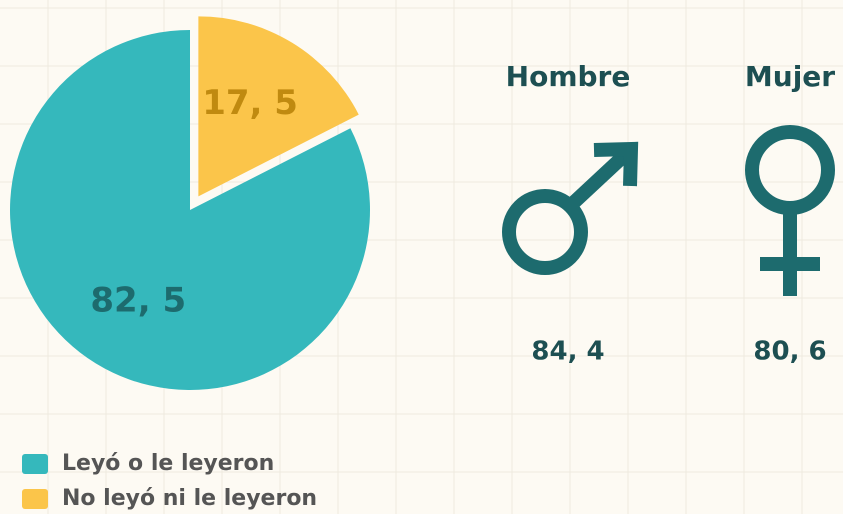 The height and width of the screenshot is (514, 843). I want to click on legend-label: Leyó o le leyeron, so click(168, 463).